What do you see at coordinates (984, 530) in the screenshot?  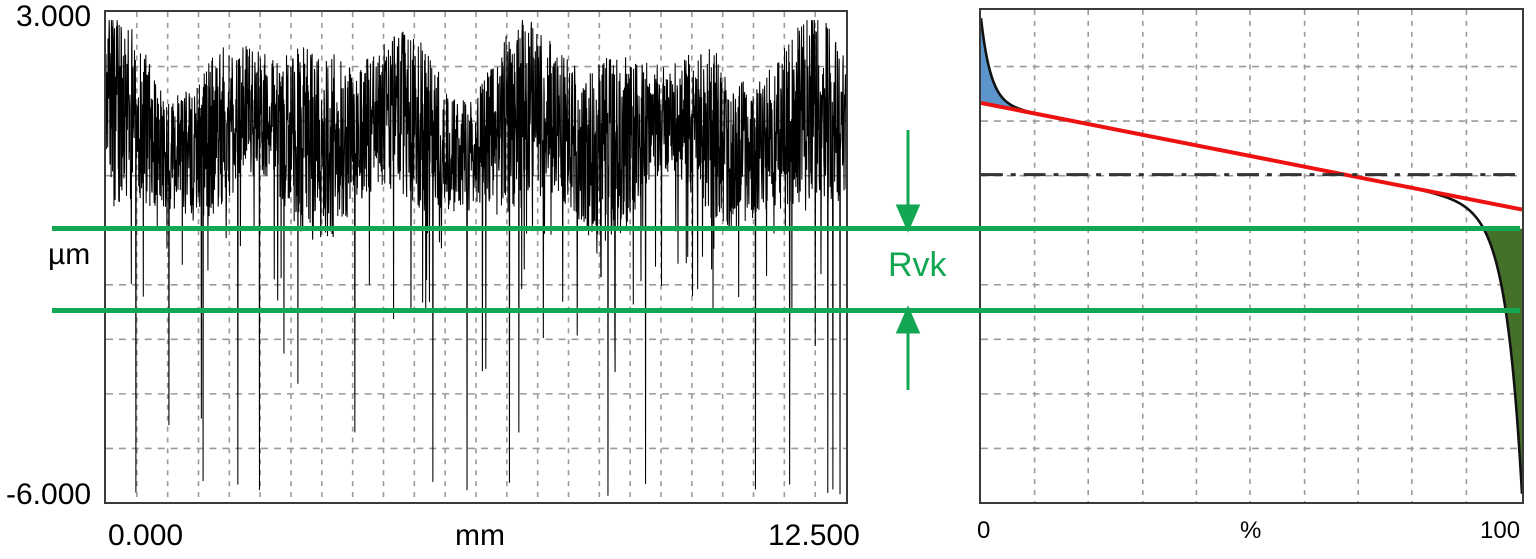 I see `abbott-x-min-label: 0` at bounding box center [984, 530].